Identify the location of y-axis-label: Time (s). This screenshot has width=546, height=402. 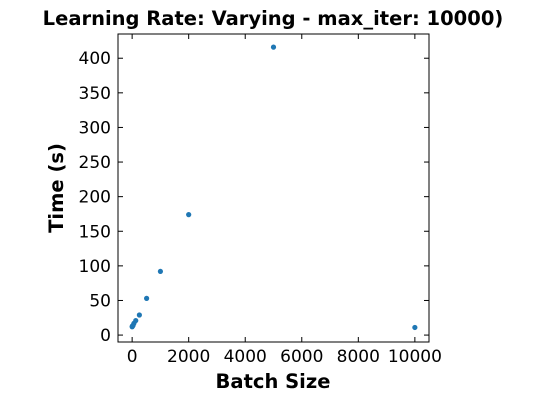
(56, 188).